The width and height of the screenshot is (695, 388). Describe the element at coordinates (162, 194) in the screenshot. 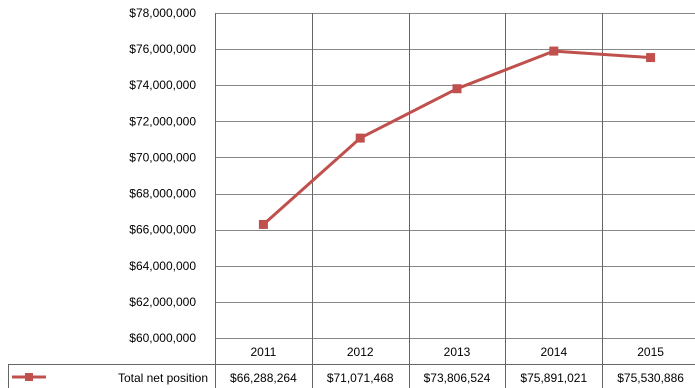

I see `y-tick-label: $68,000,000` at that location.